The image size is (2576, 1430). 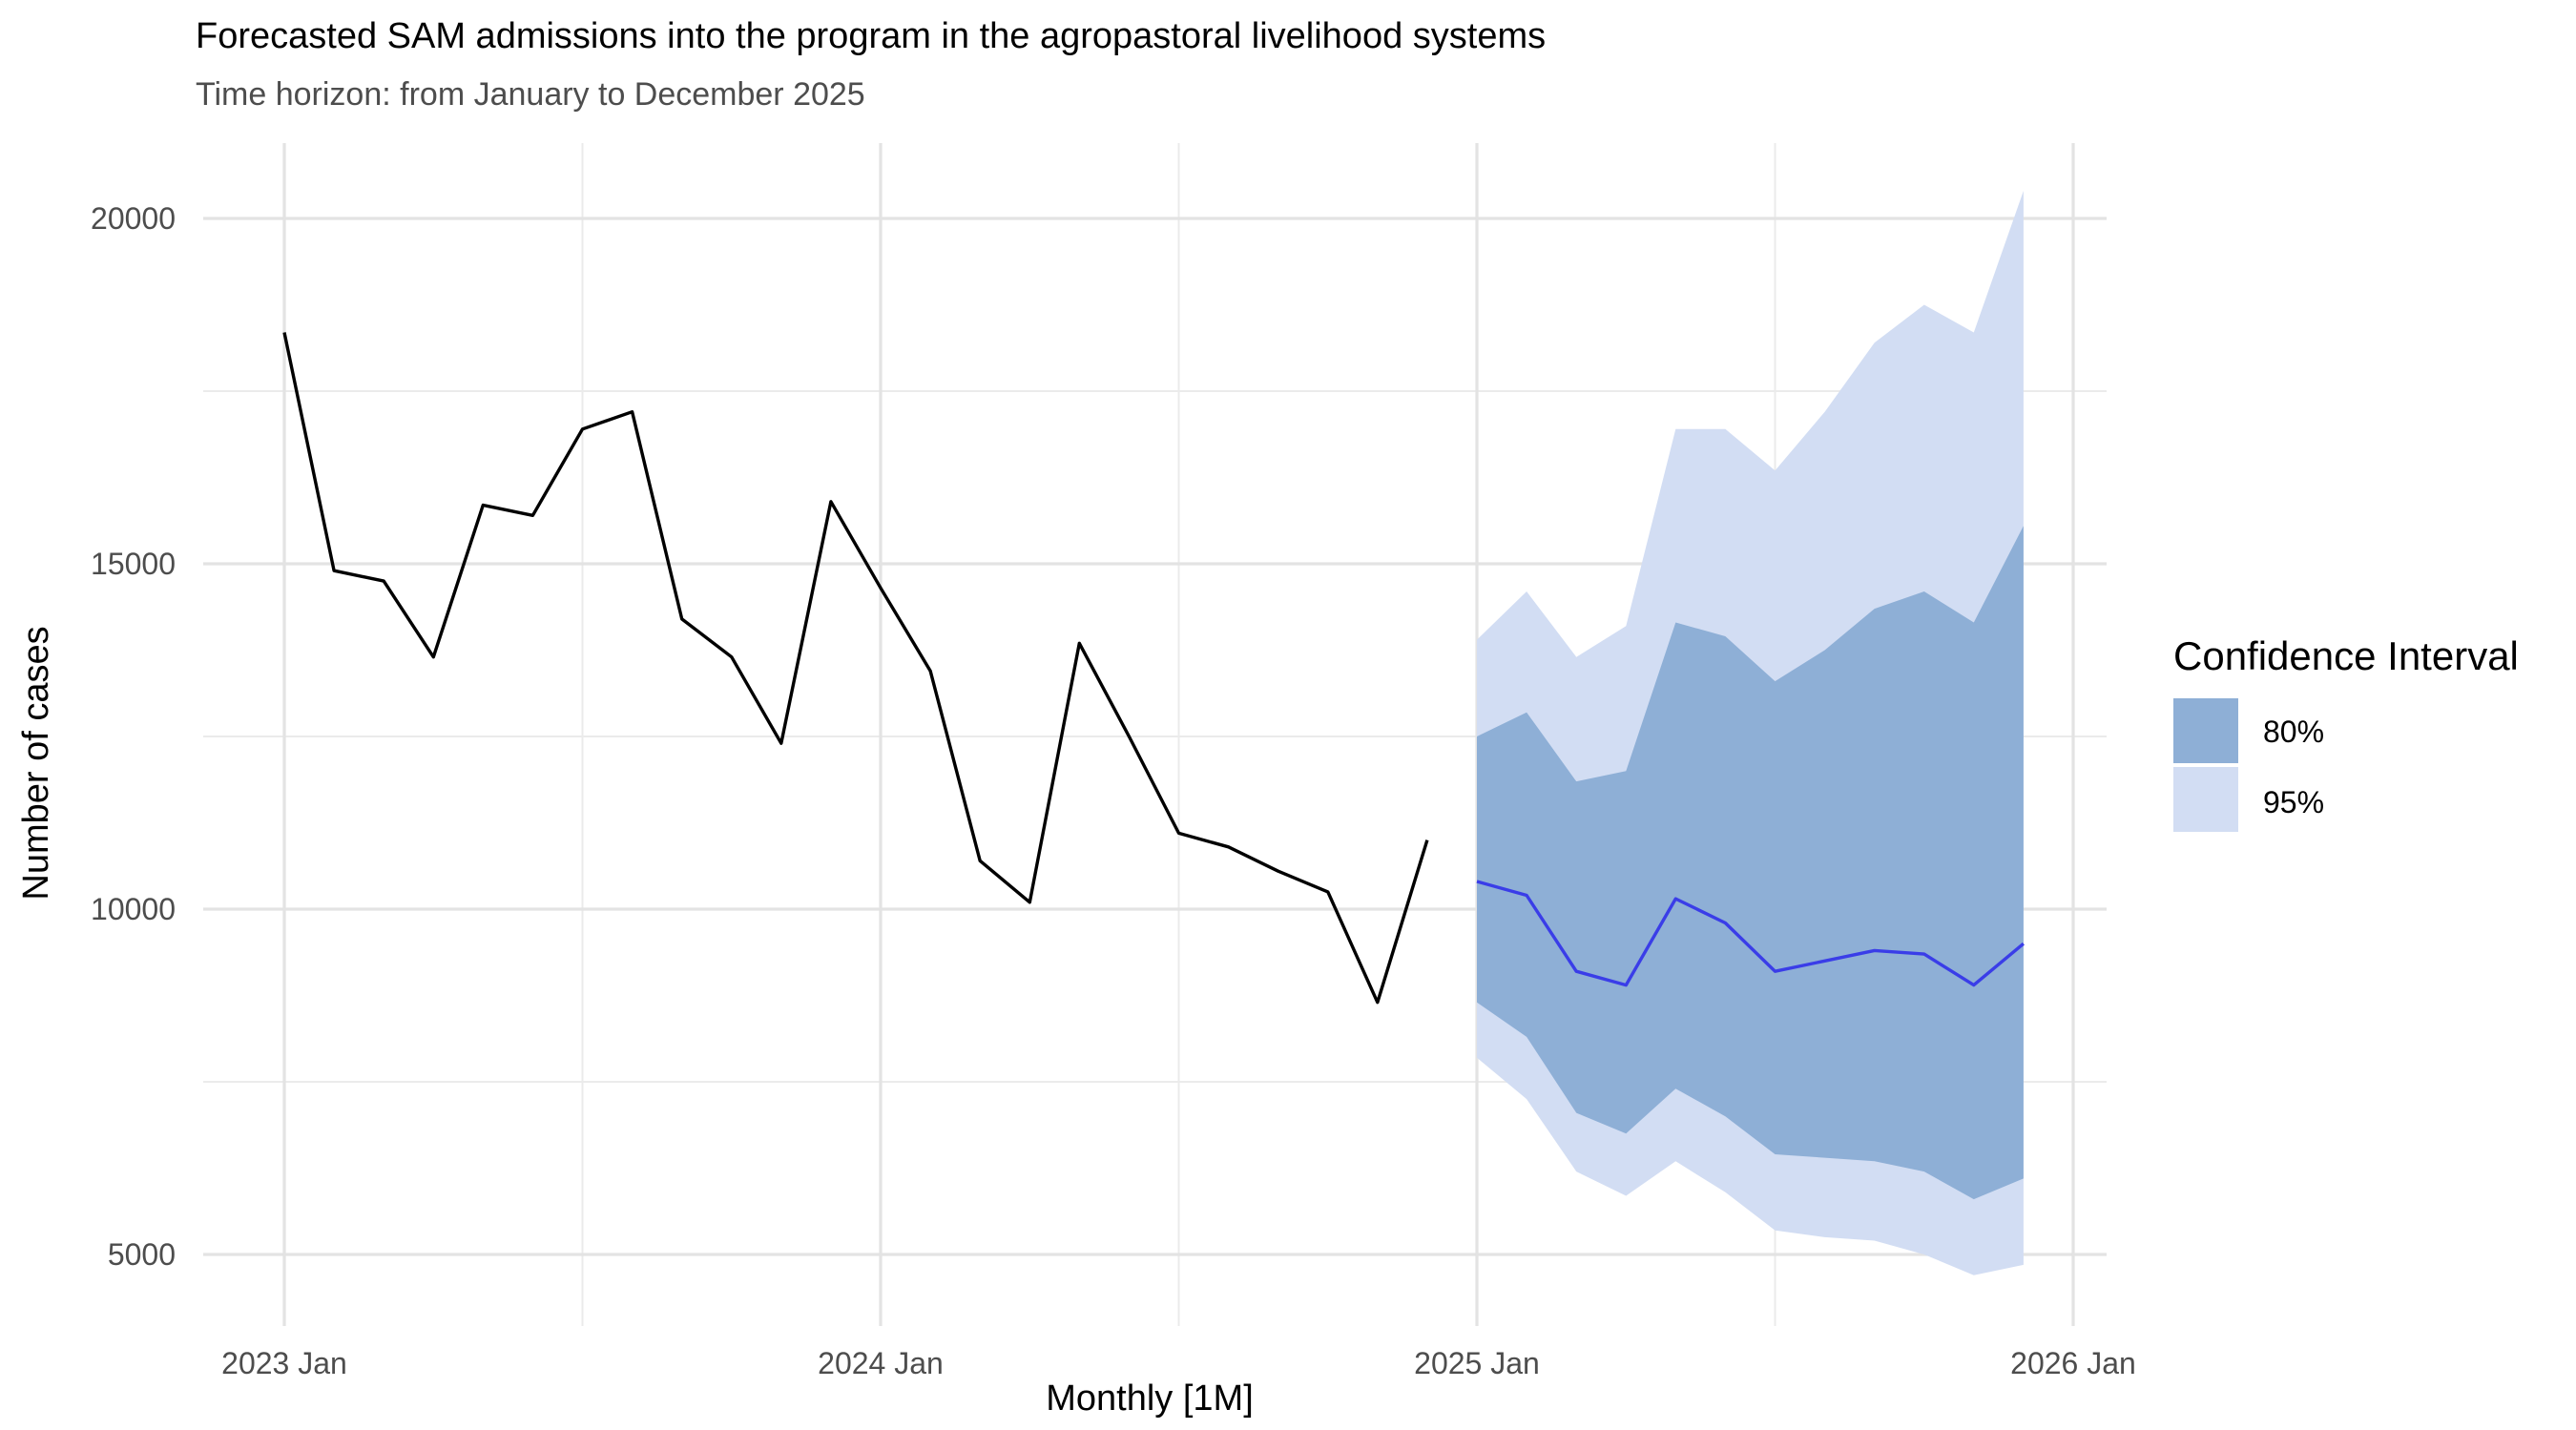 I want to click on y-tick-label: 15000, so click(x=133, y=564).